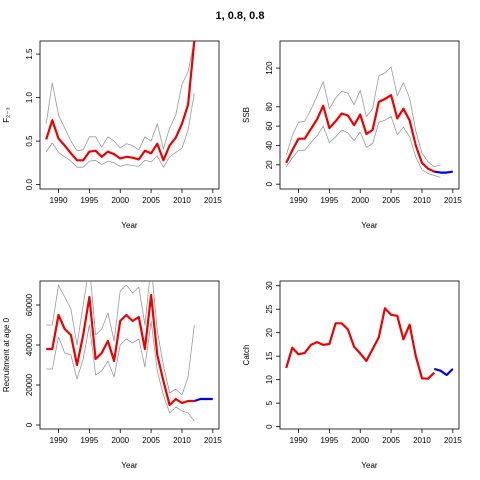  I want to click on y-axis-title: Recruitment at age 0, so click(6, 354).